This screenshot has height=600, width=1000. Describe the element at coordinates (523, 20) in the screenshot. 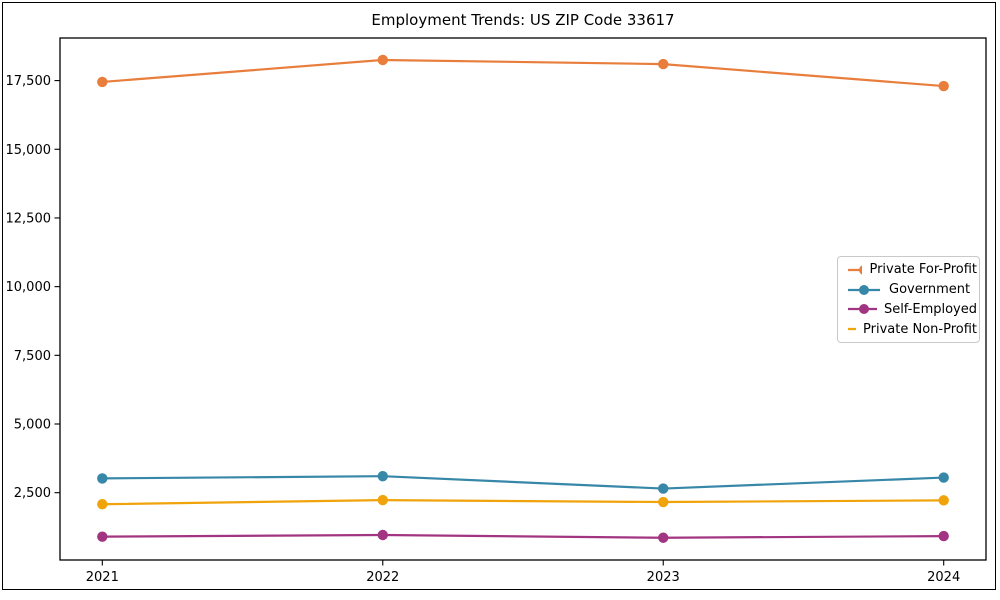

I see `chart-title: Employment Trends: US ZIP Code 33617` at that location.